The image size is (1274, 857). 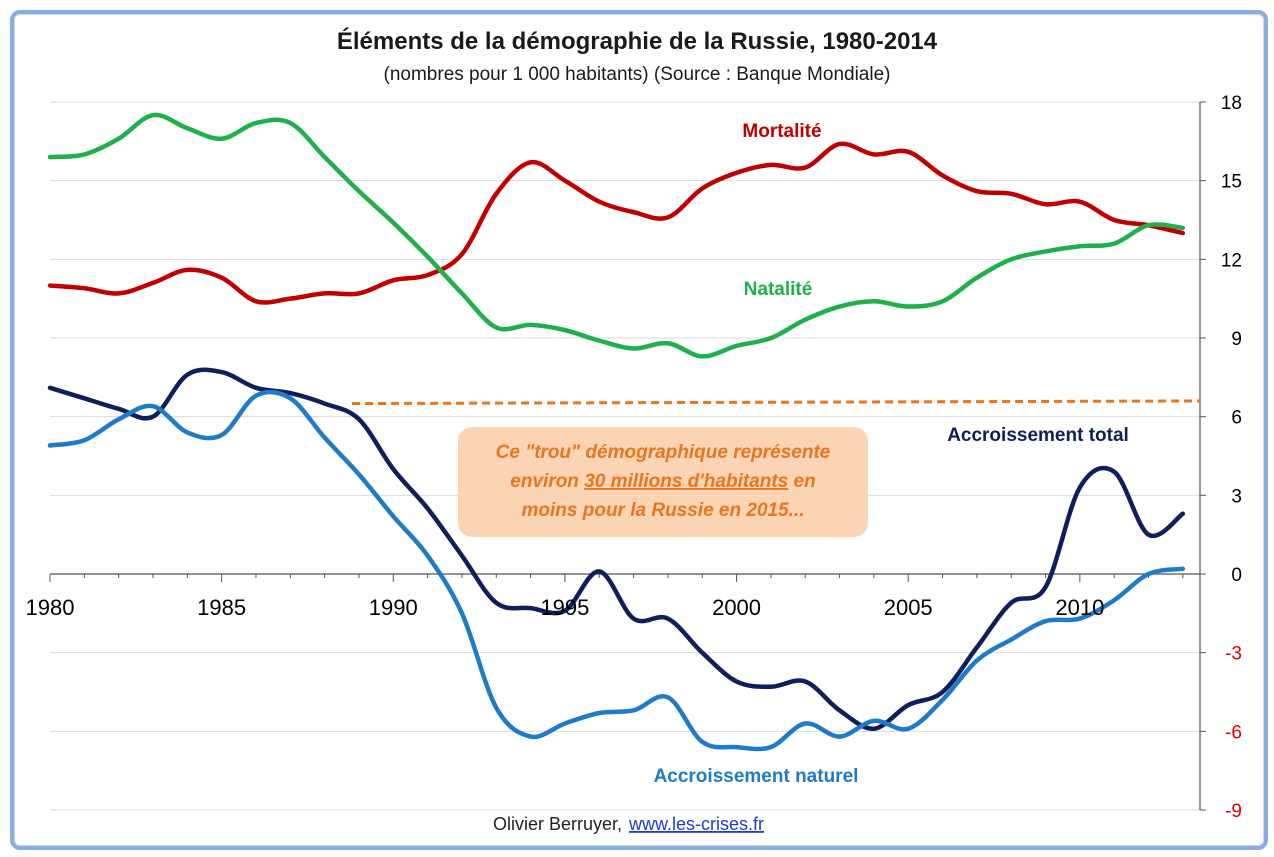 What do you see at coordinates (663, 452) in the screenshot?
I see `annotation-line-1: Ce "trou" démographique représente` at bounding box center [663, 452].